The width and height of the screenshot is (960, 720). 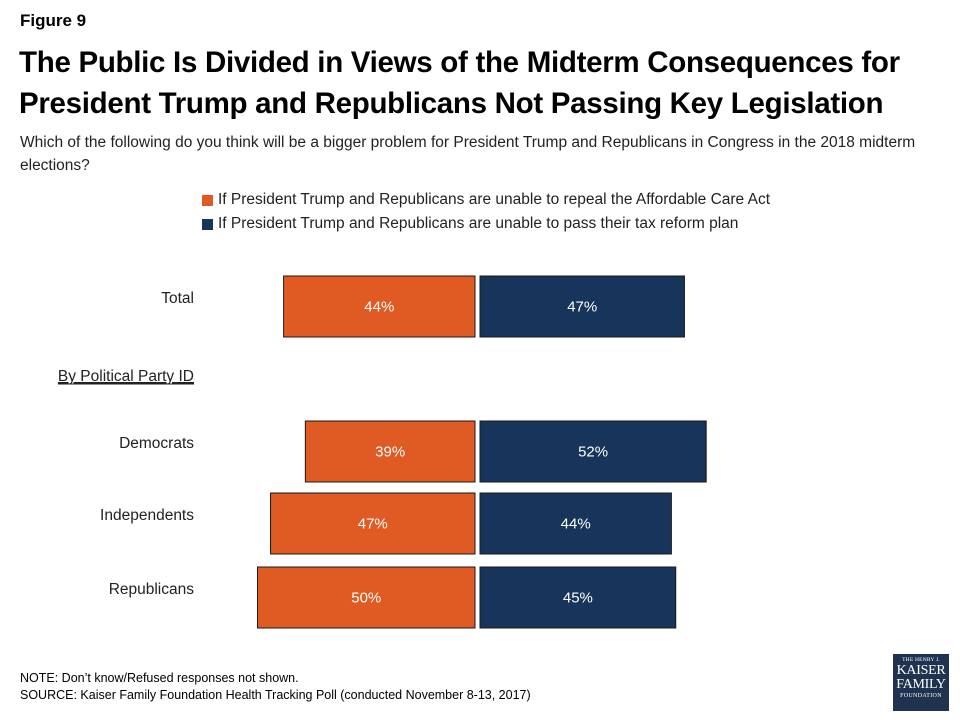 What do you see at coordinates (156, 443) in the screenshot?
I see `category-label-democrats: Democrats` at bounding box center [156, 443].